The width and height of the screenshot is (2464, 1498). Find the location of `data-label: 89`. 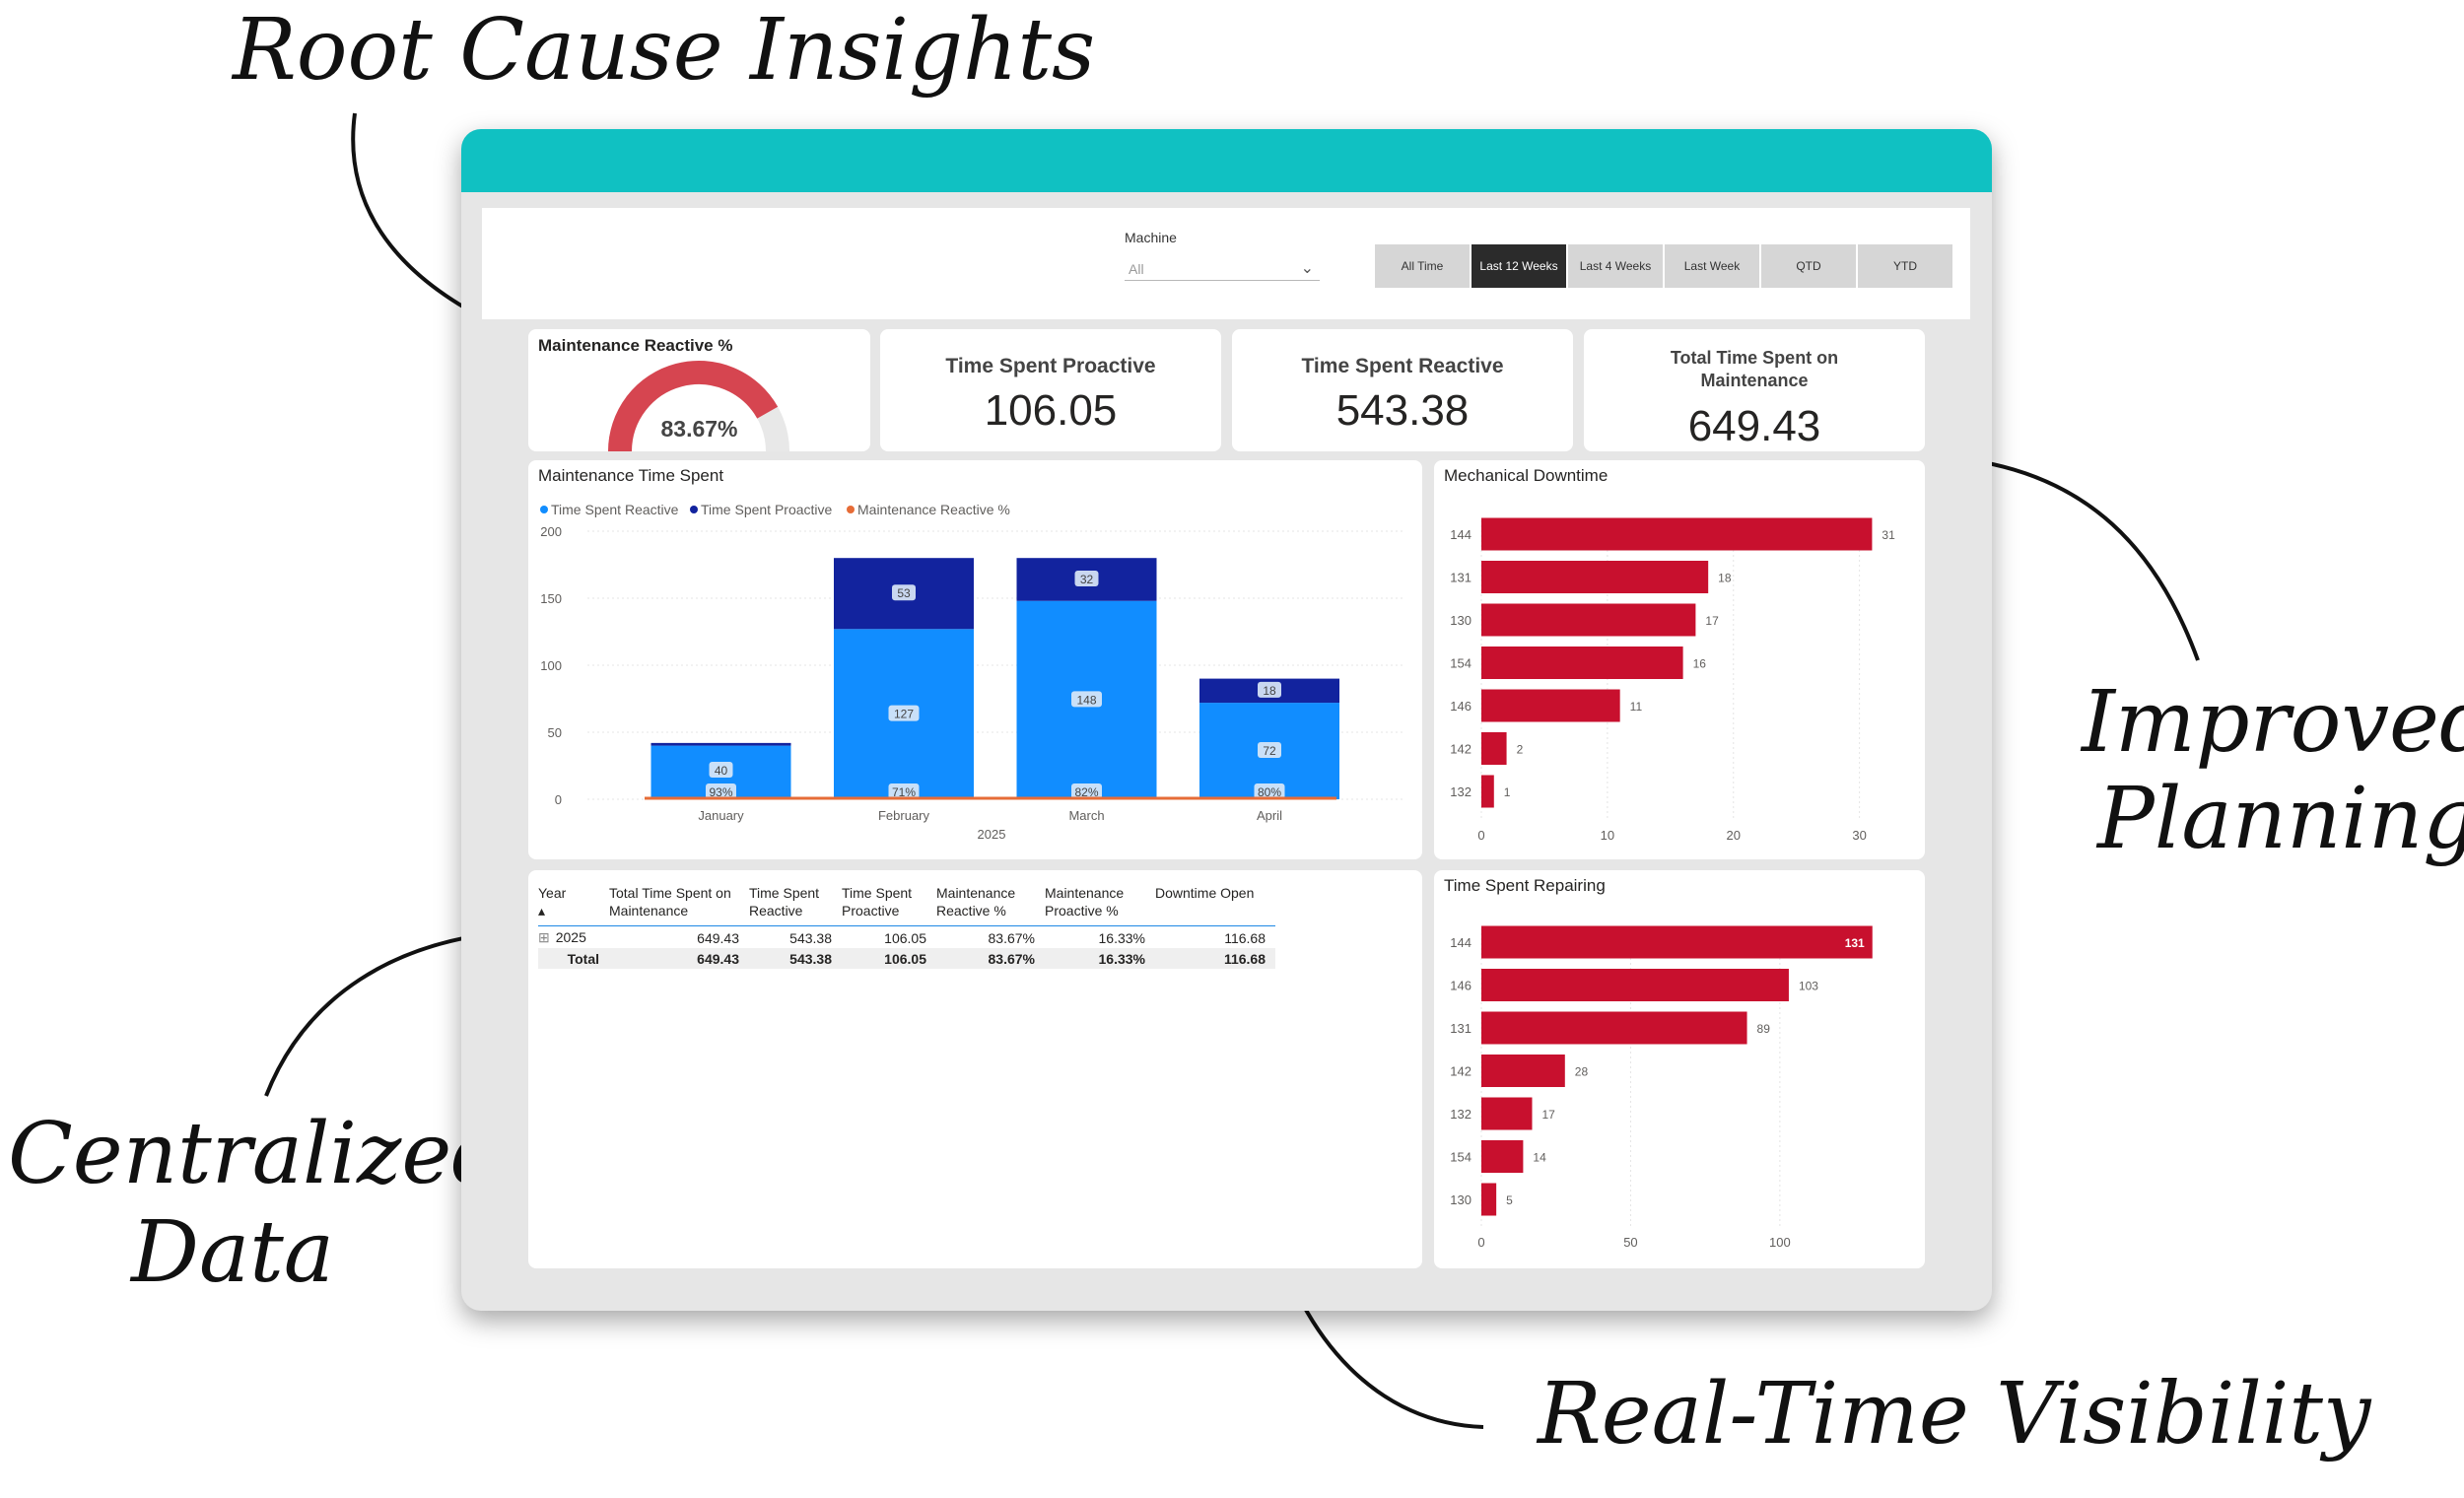

data-label: 89 is located at coordinates (1764, 1029).